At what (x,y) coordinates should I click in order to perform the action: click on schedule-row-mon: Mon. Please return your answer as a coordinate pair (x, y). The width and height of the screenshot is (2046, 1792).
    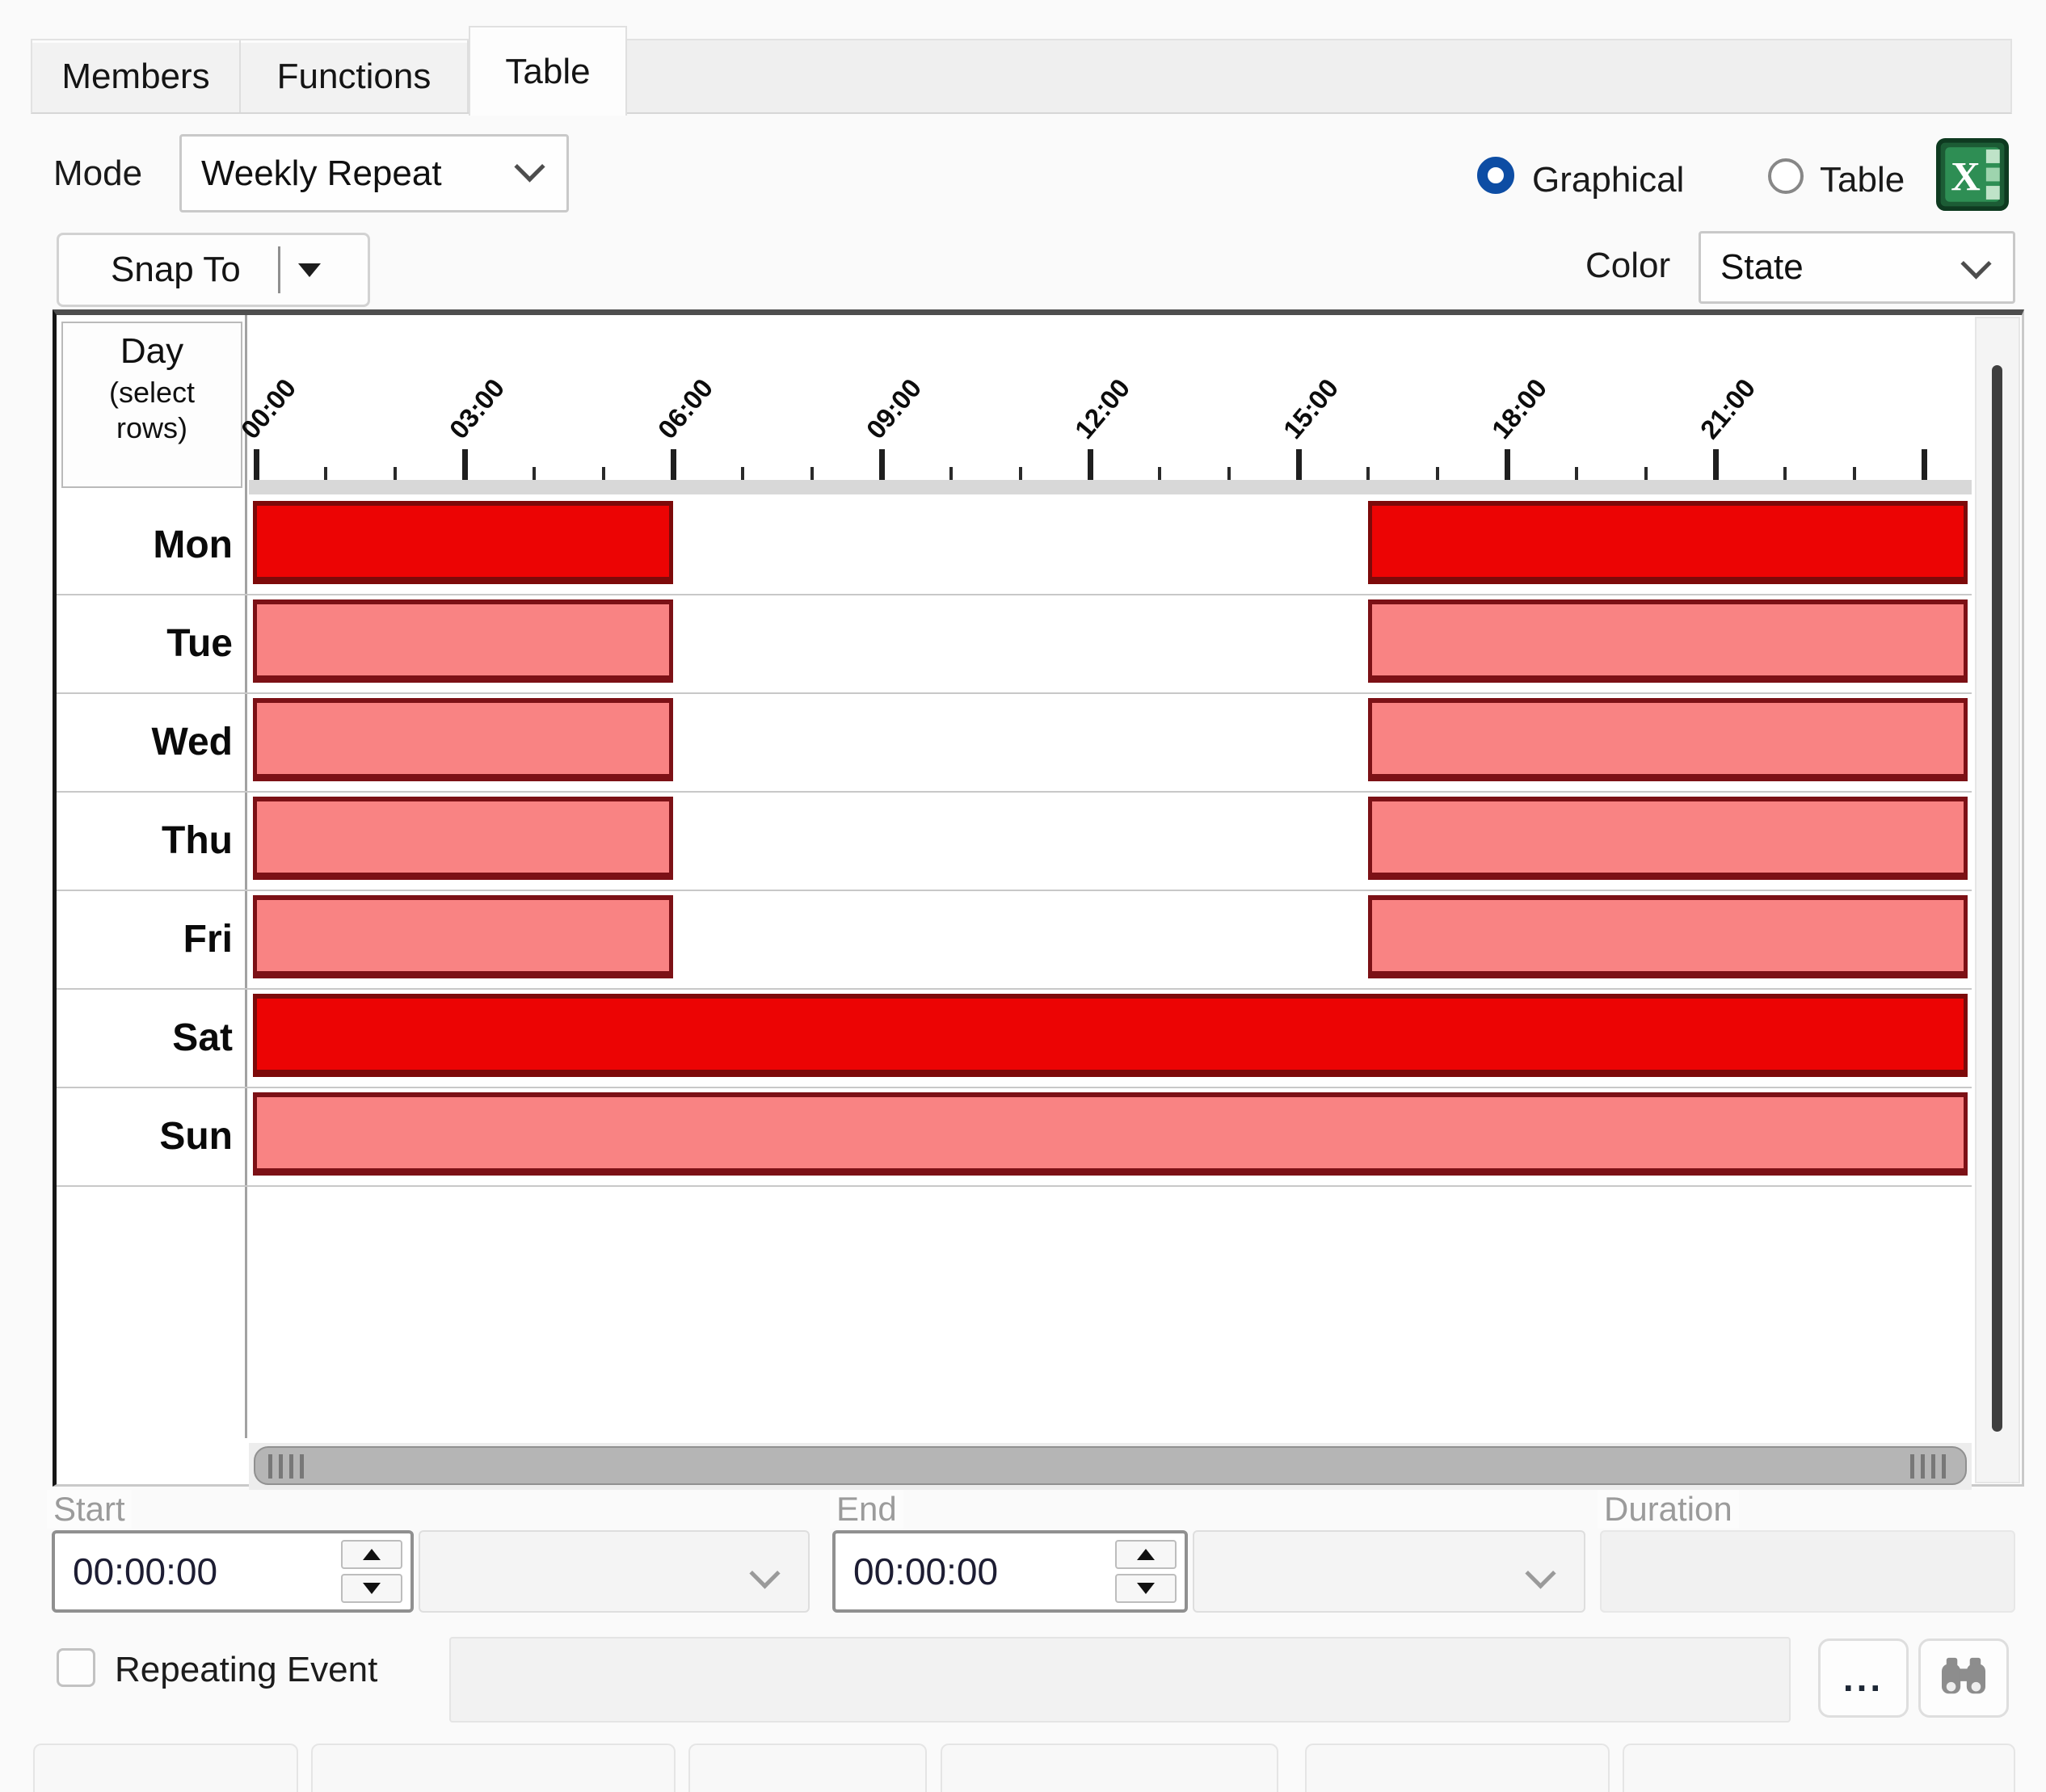
    Looking at the image, I should click on (1014, 546).